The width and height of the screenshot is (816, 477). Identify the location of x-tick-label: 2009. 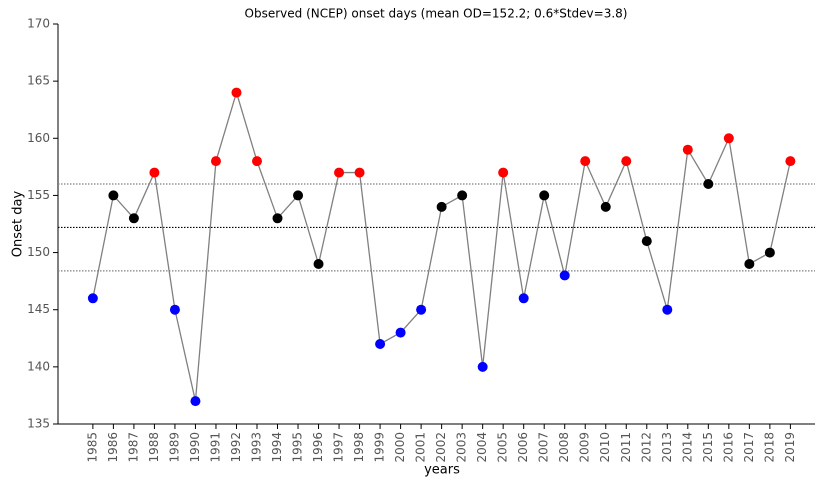
(585, 447).